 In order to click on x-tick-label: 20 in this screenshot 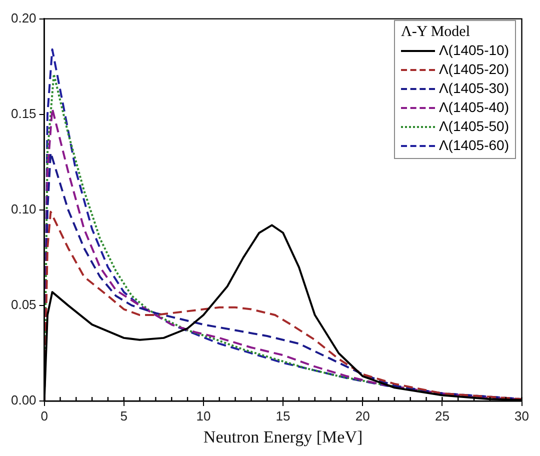, I will do `click(362, 416)`.